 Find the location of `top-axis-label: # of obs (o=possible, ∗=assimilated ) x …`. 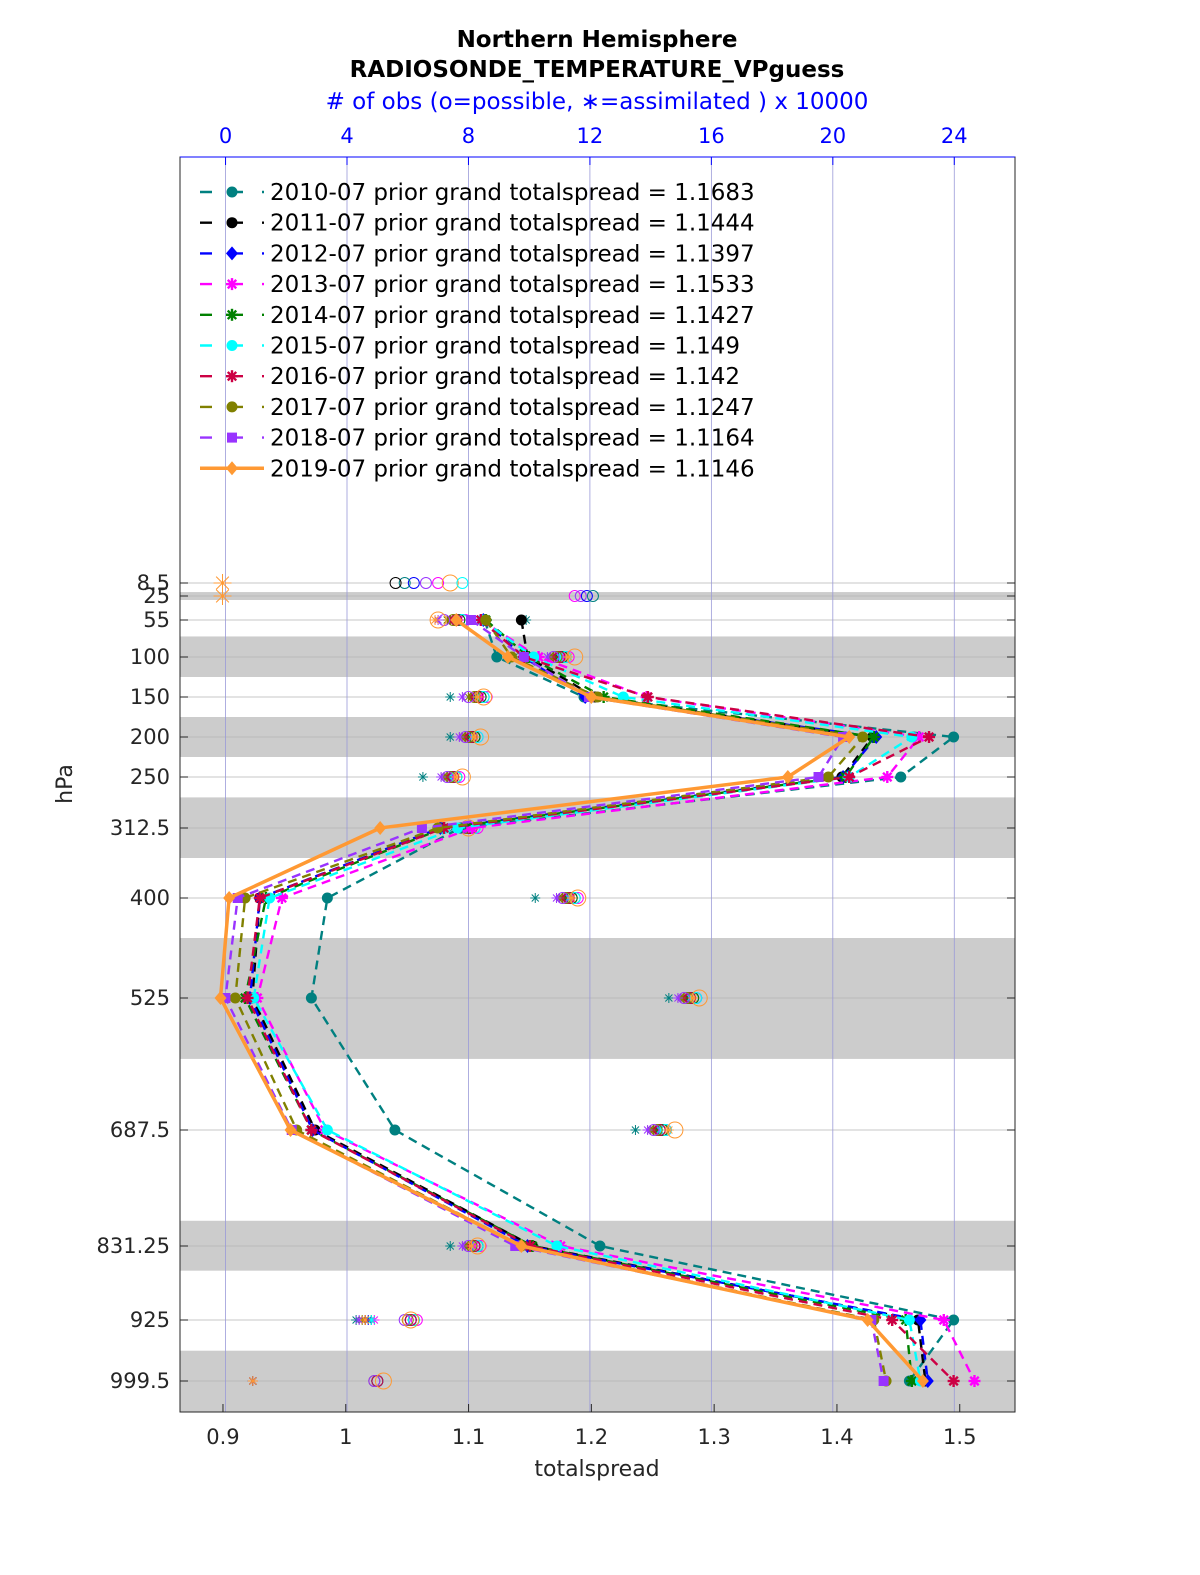

top-axis-label: # of obs (o=possible, ∗=assimilated ) x … is located at coordinates (597, 102).